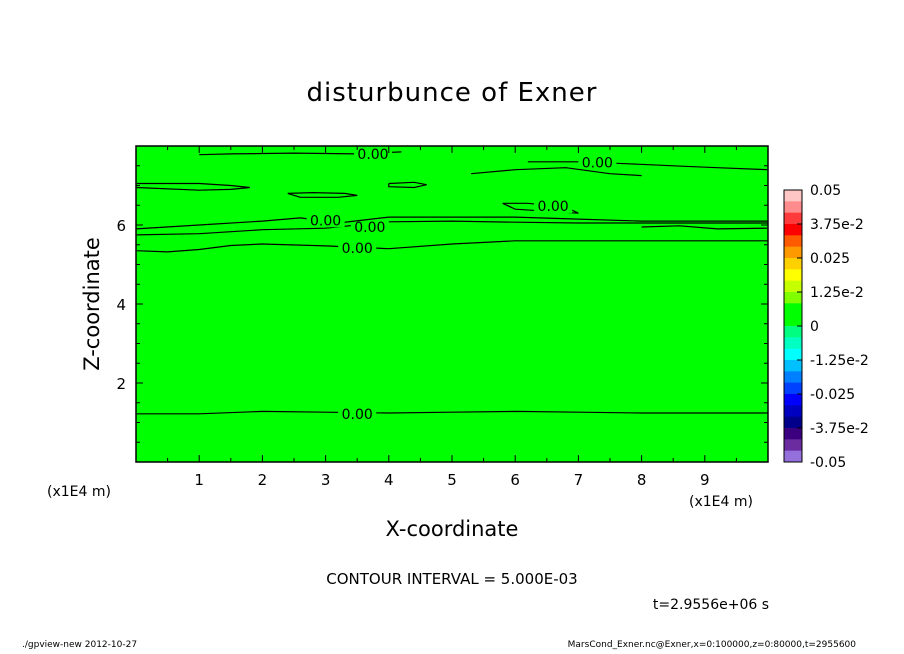  I want to click on x-tick-label: 1, so click(199, 480).